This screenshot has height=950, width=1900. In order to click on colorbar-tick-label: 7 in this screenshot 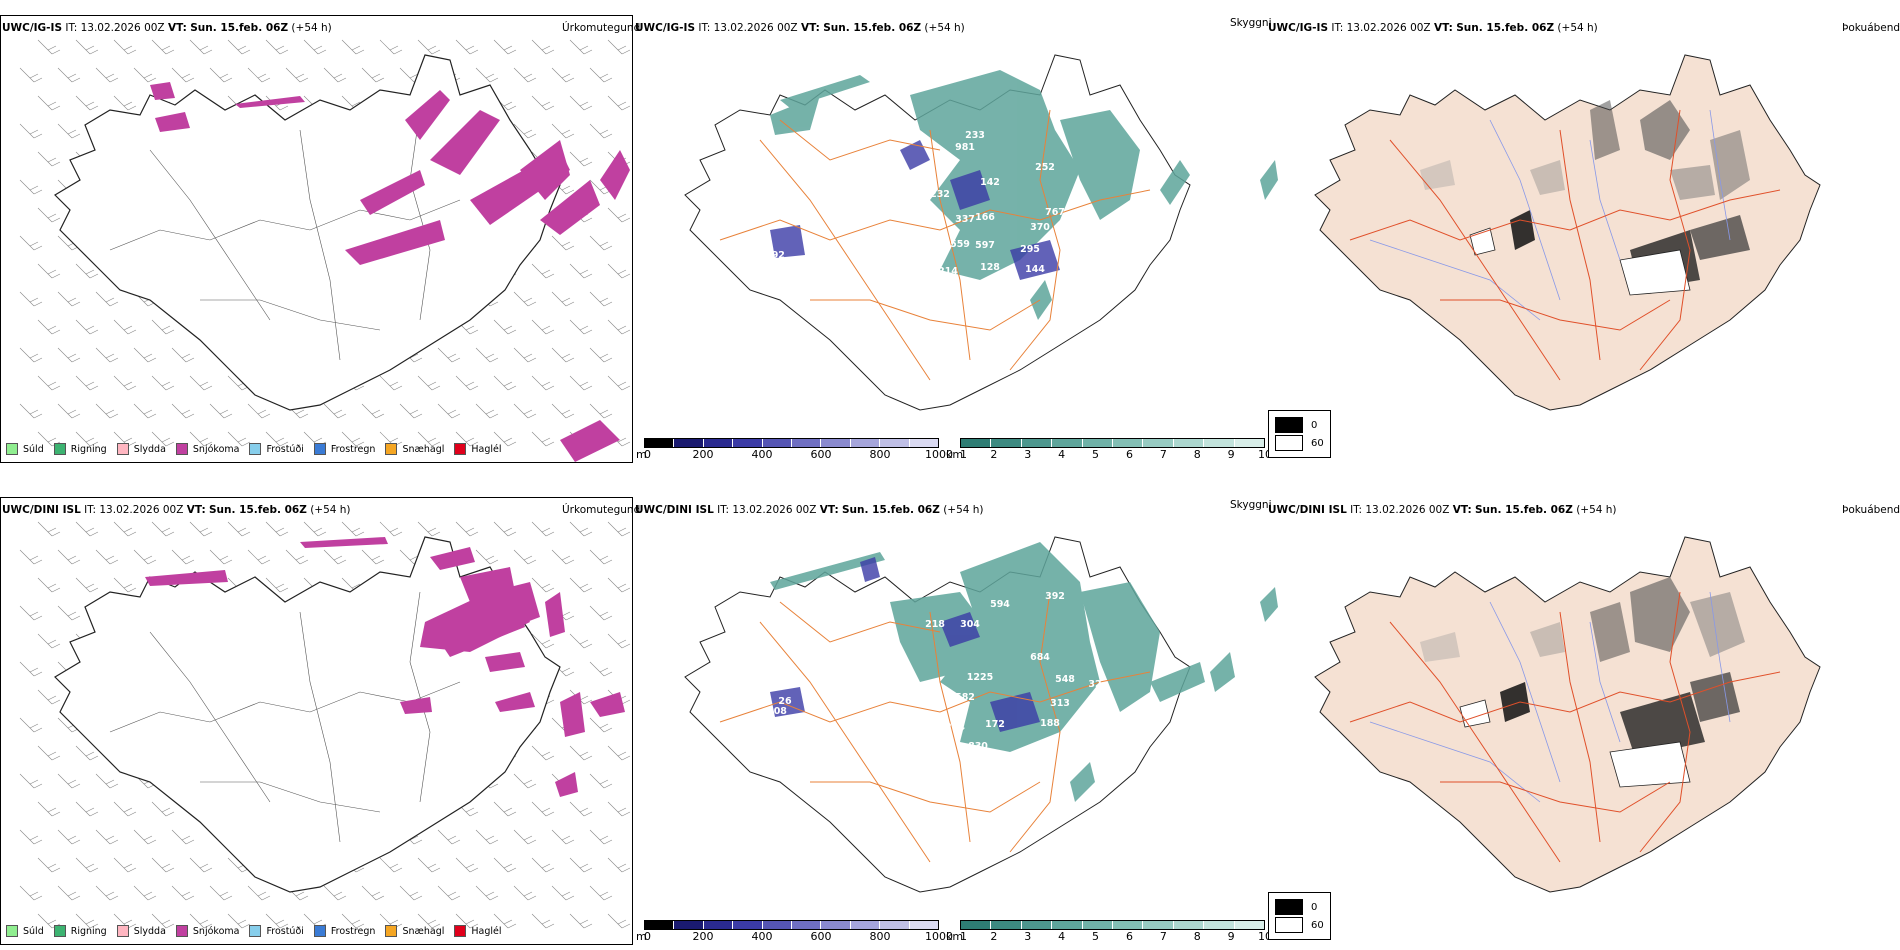, I will do `click(1163, 936)`.